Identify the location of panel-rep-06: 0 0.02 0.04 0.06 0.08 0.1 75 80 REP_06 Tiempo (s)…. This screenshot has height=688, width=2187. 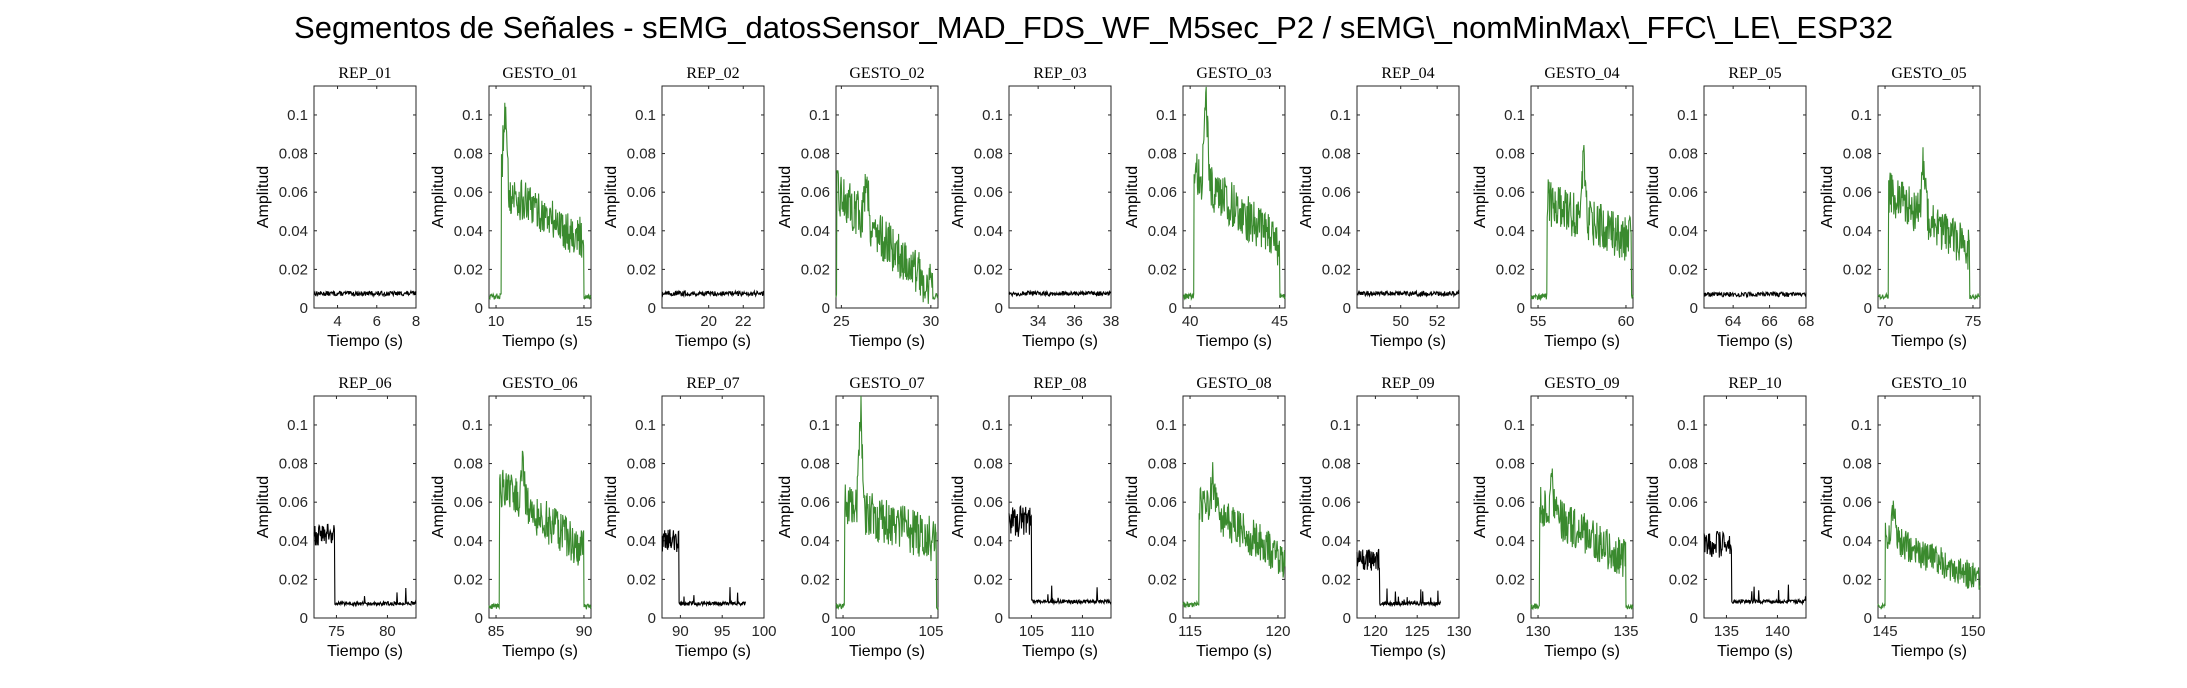
(336, 517).